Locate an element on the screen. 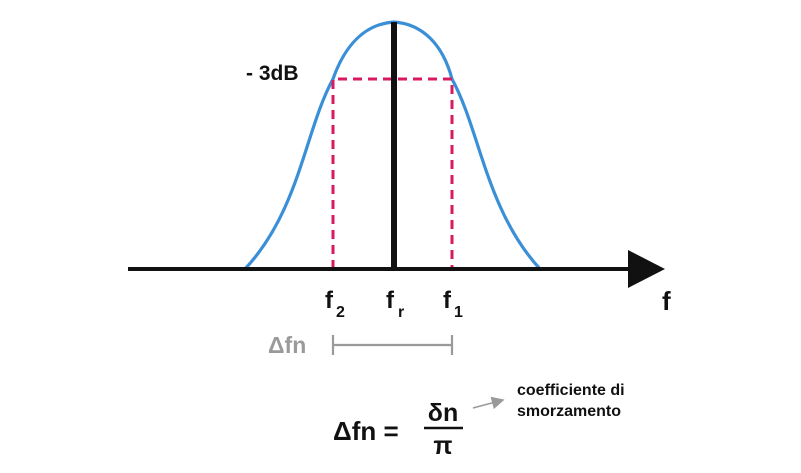 Image resolution: width=801 pixels, height=473 pixels. formula-lhs: Δfn = is located at coordinates (366, 431).